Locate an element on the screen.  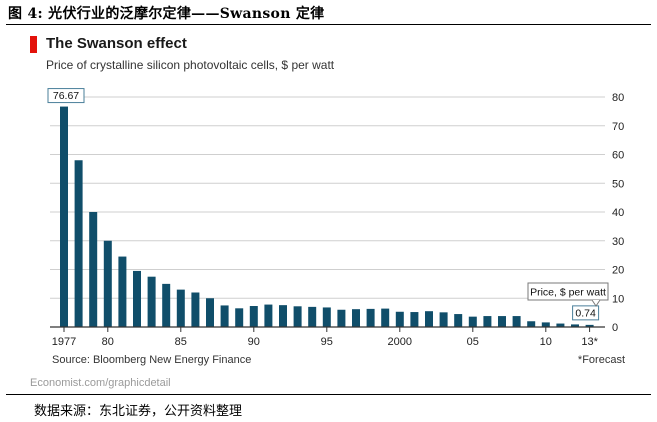
last-value-label: 0.74 is located at coordinates (585, 313).